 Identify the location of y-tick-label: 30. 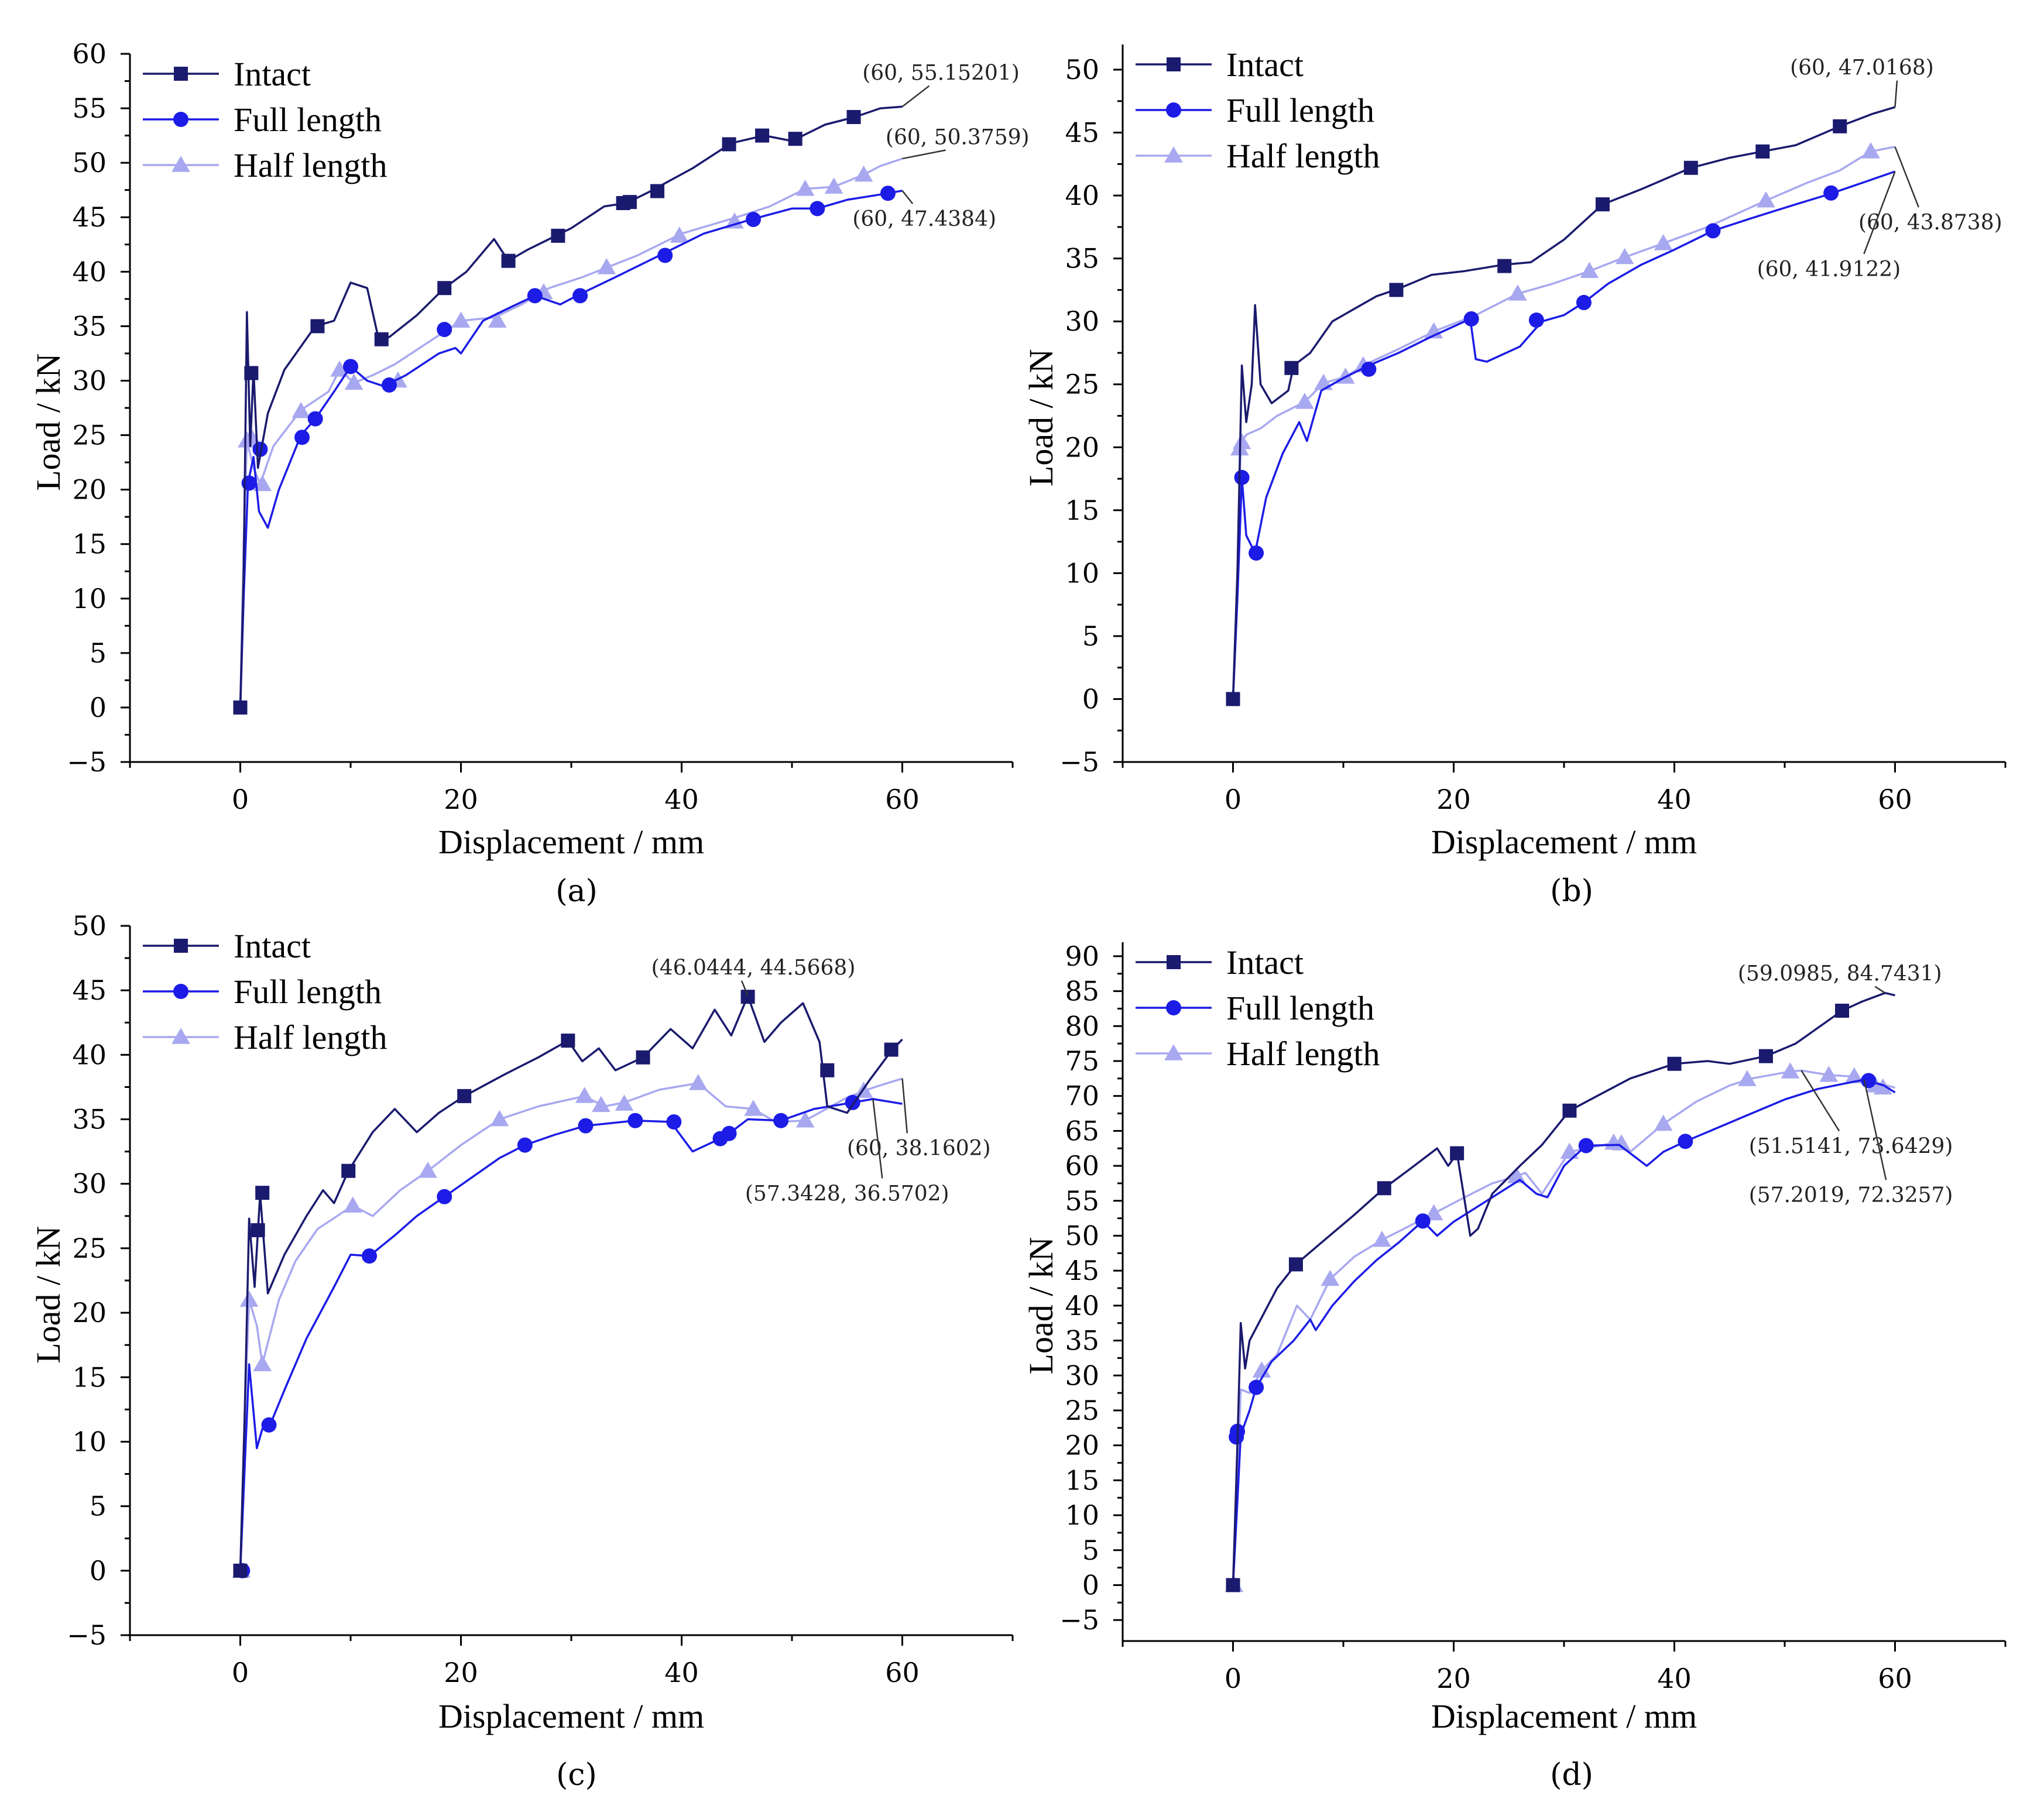
(90, 380).